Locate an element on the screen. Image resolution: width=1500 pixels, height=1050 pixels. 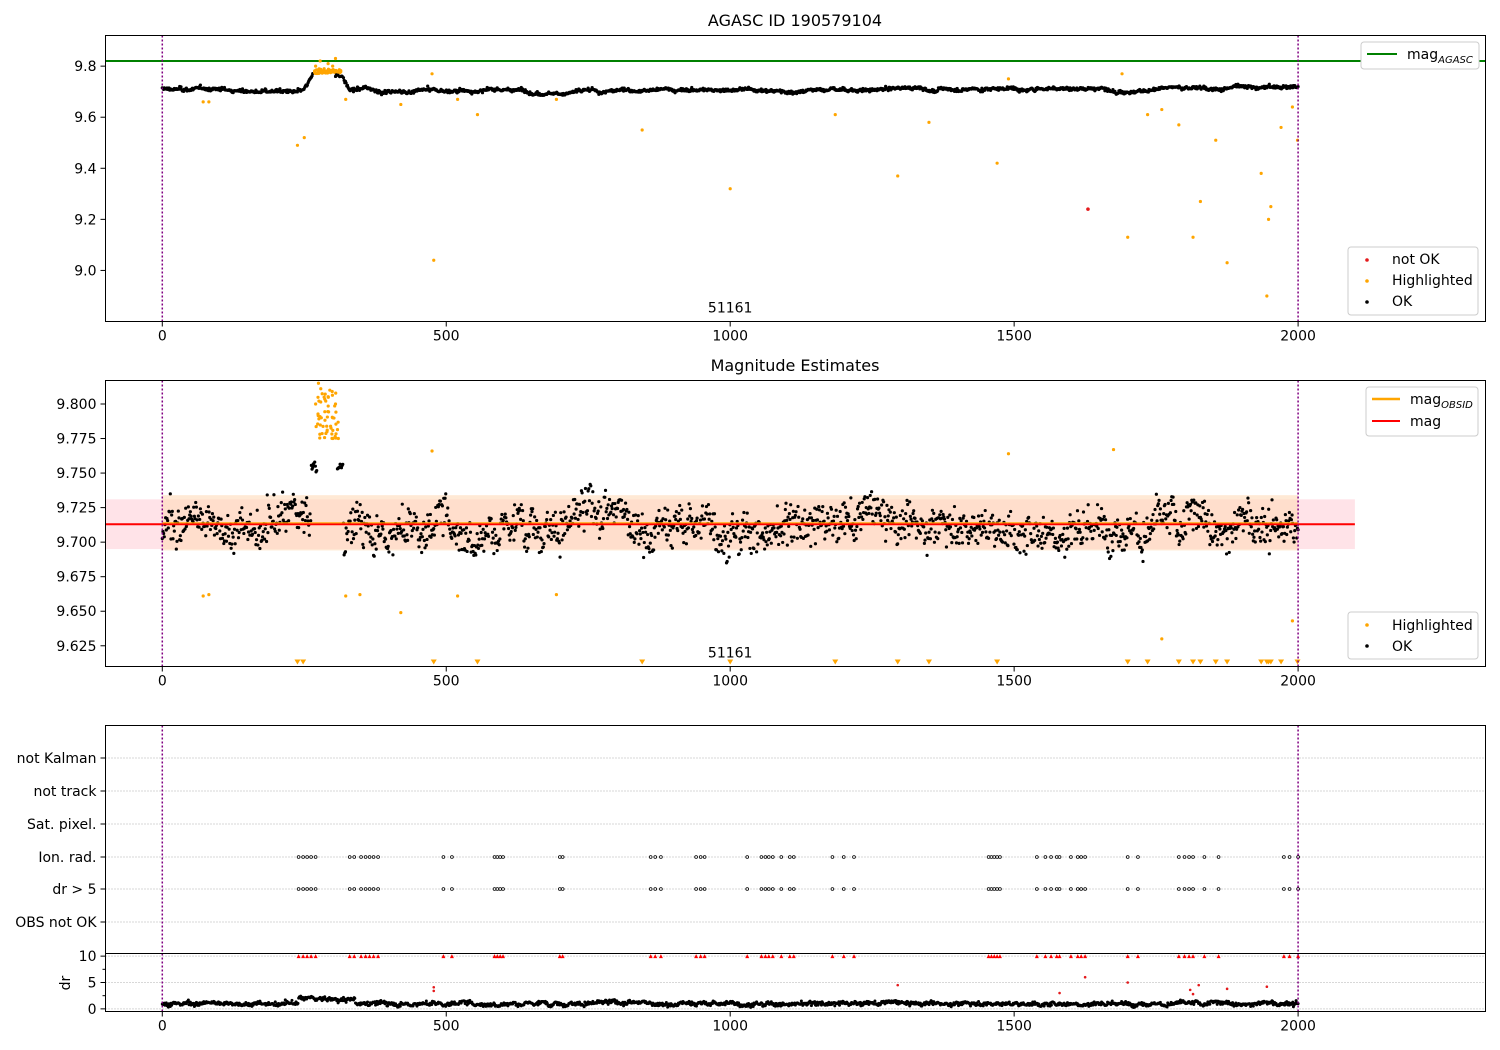
panel2-title: Magnitude Estimates is located at coordinates (795, 365).